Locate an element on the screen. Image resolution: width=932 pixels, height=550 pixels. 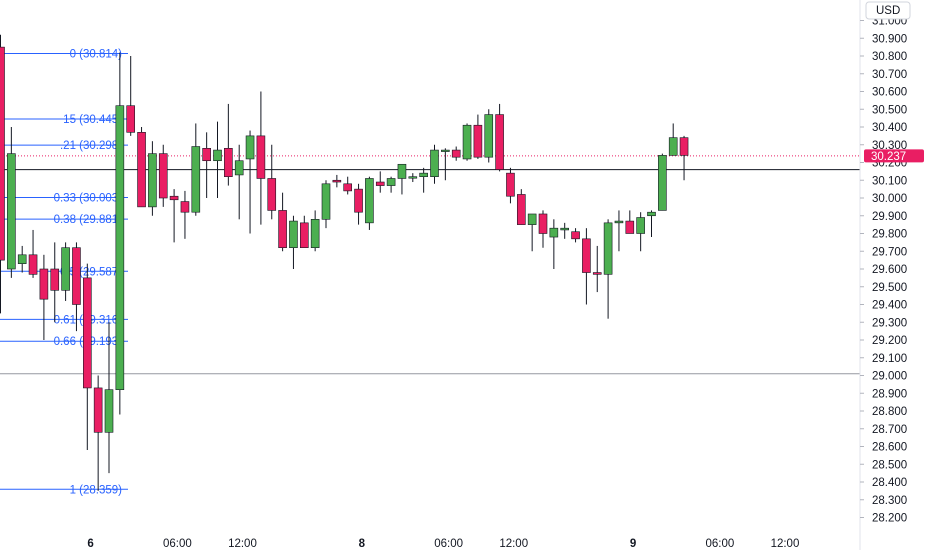
fib-level-label: 0.38 (29.881) is located at coordinates (88, 220).